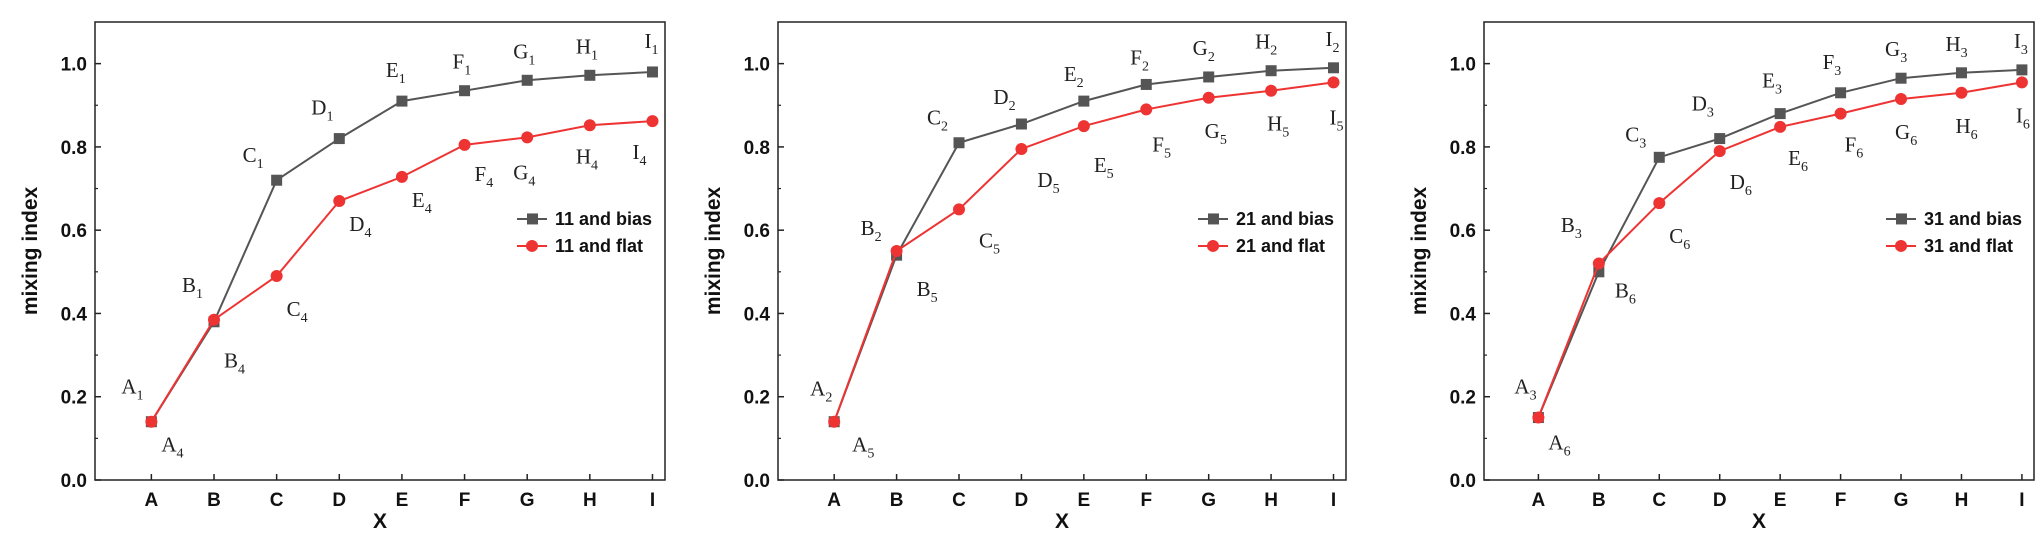 The height and width of the screenshot is (535, 2044). Describe the element at coordinates (1703, 106) in the screenshot. I see `point-label: D3` at that location.